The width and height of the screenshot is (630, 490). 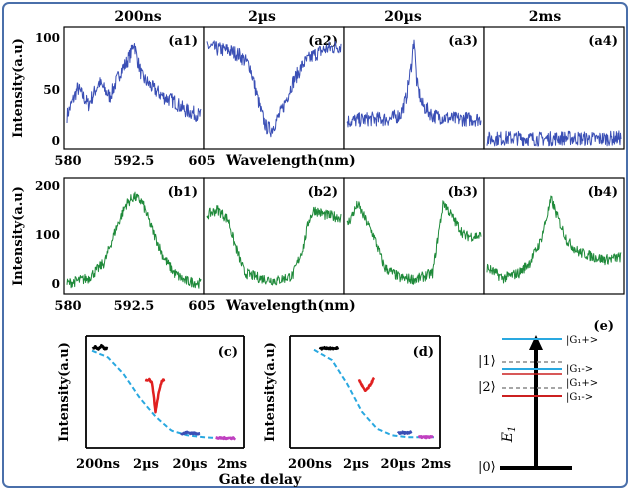 I want to click on ket-1: |1⟩, so click(x=487, y=361).